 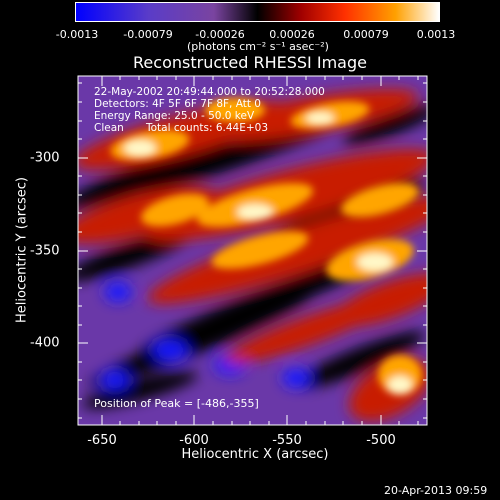 I want to click on energy-range-label: Energy Range: 25.0 - 50.0 keV, so click(x=174, y=116).